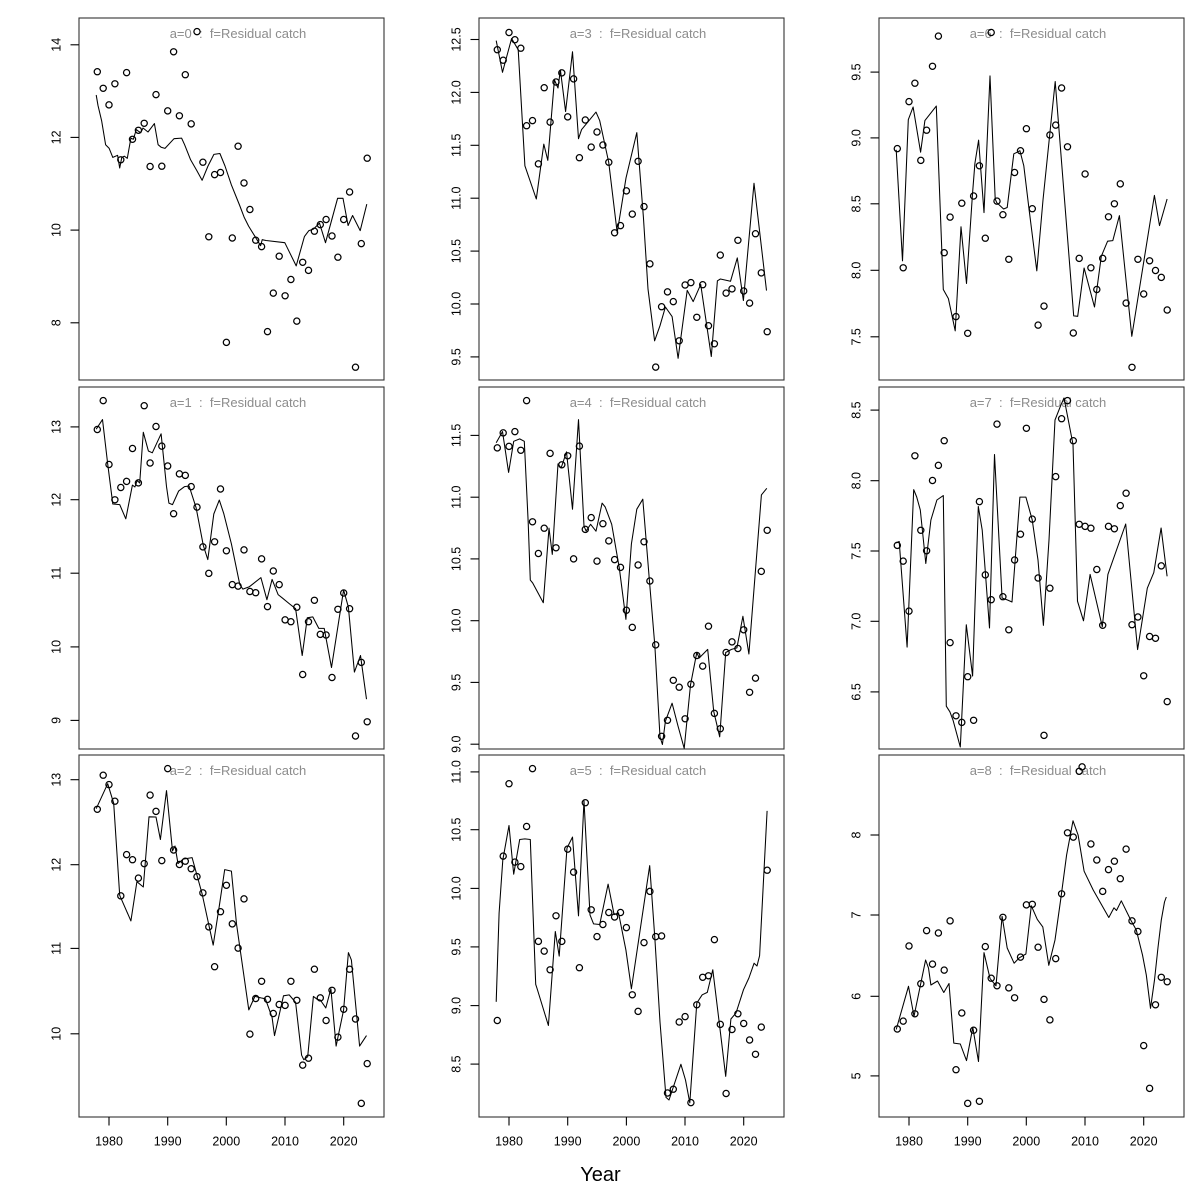  What do you see at coordinates (857, 621) in the screenshot?
I see `svg-text: 7.0` at bounding box center [857, 621].